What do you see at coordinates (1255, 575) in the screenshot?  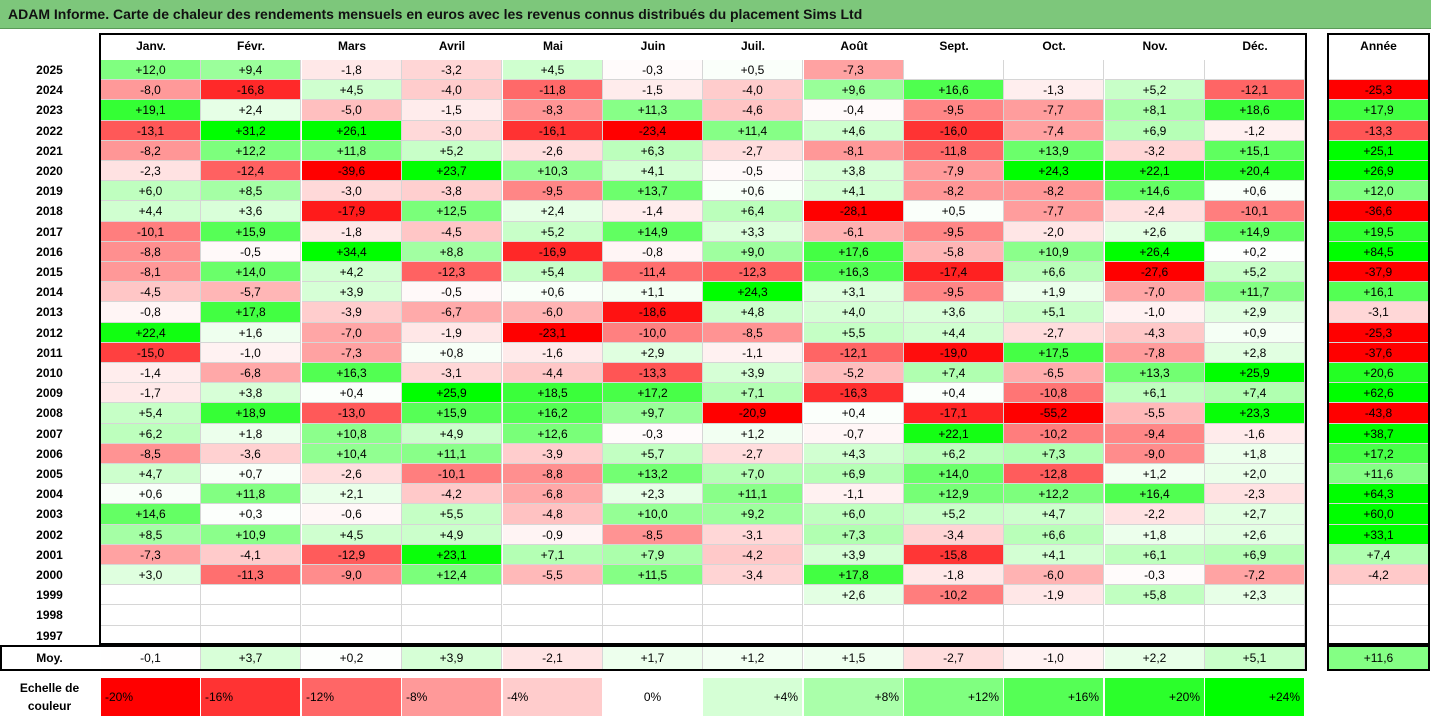 I see `heatmap-cell: -7,2` at bounding box center [1255, 575].